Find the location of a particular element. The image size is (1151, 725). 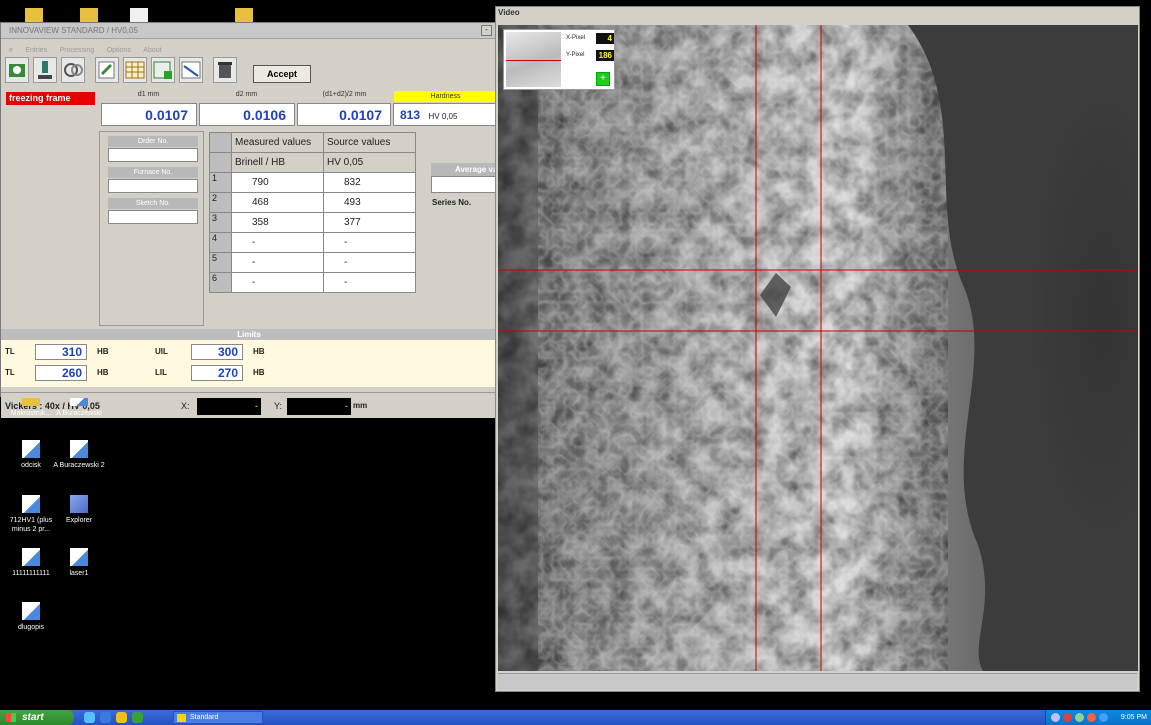

microscope-tool-button is located at coordinates (45, 70).